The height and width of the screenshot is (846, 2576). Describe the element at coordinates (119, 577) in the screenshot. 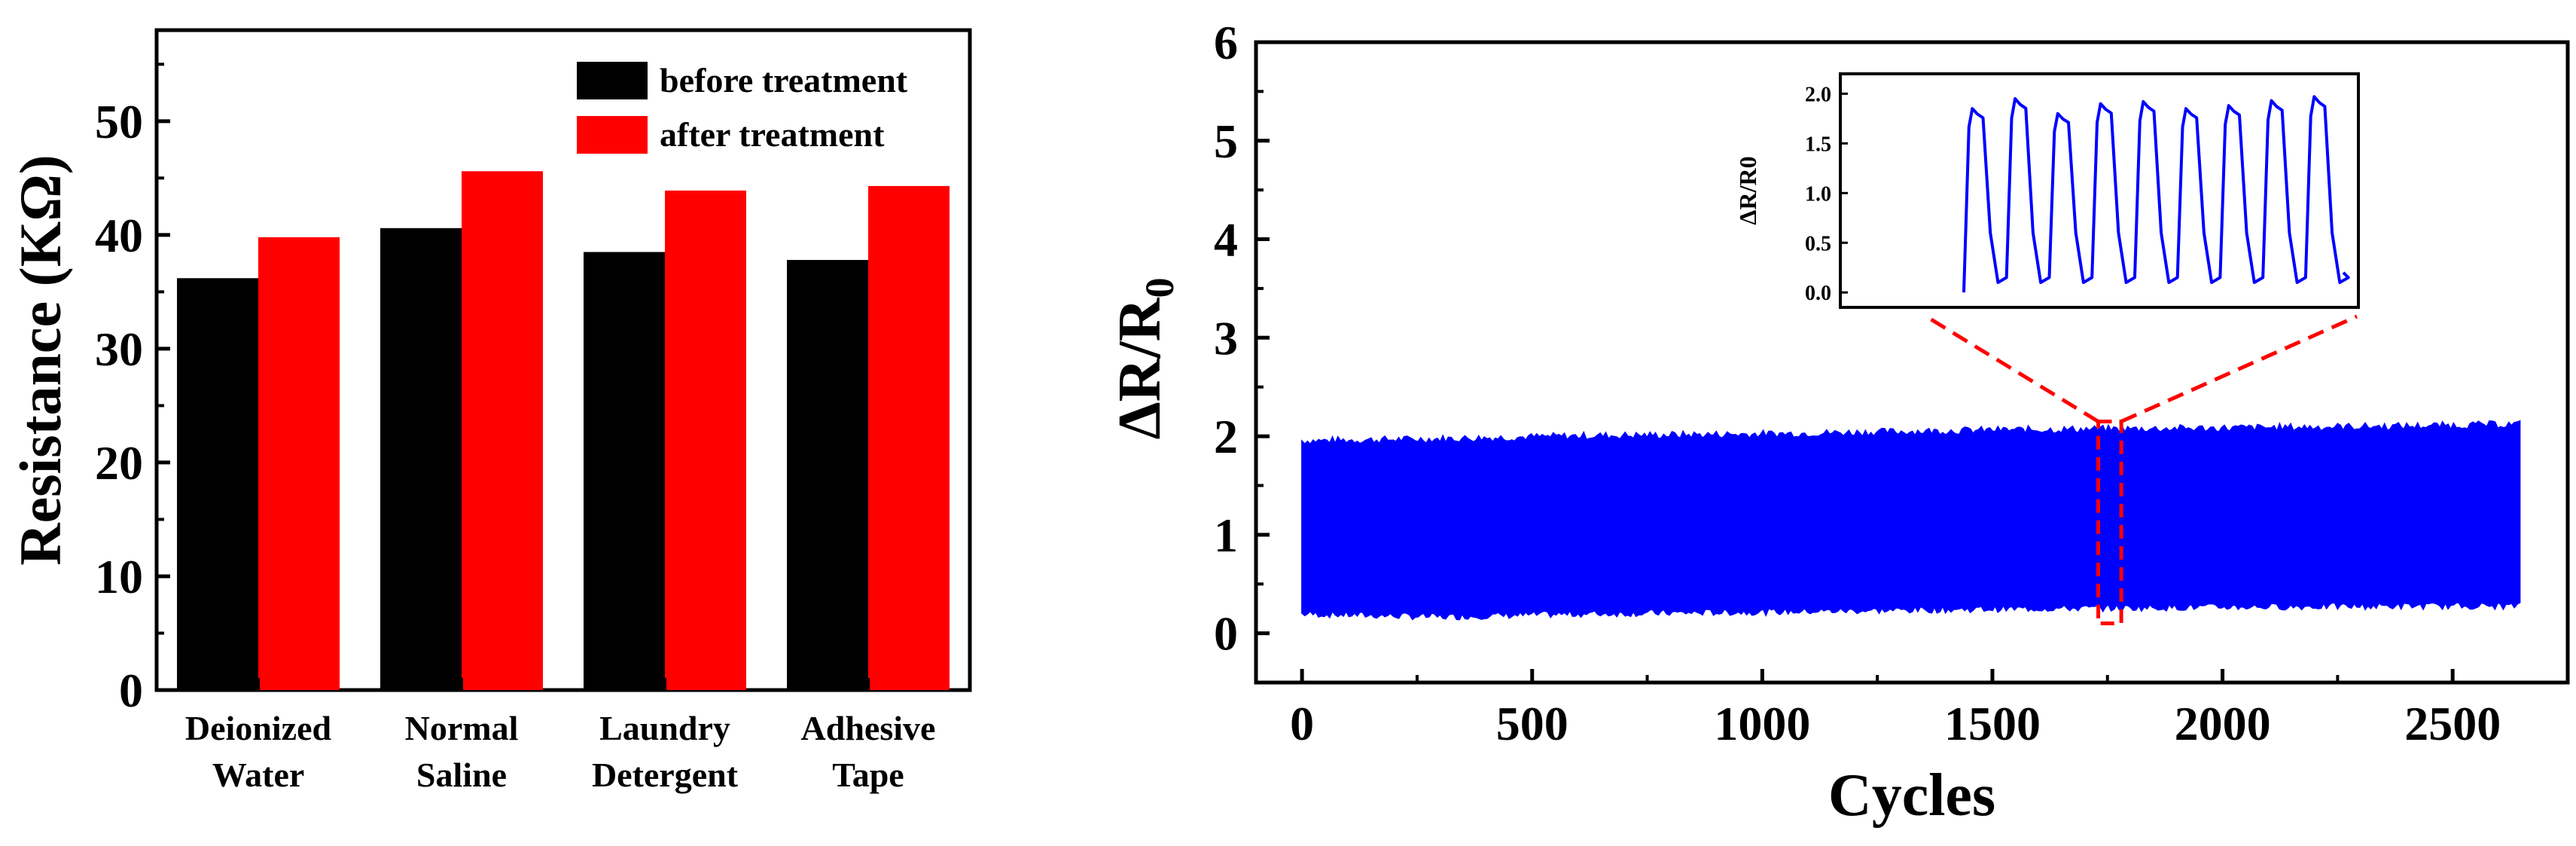

I see `bar-y-tick-label-1: 10` at that location.